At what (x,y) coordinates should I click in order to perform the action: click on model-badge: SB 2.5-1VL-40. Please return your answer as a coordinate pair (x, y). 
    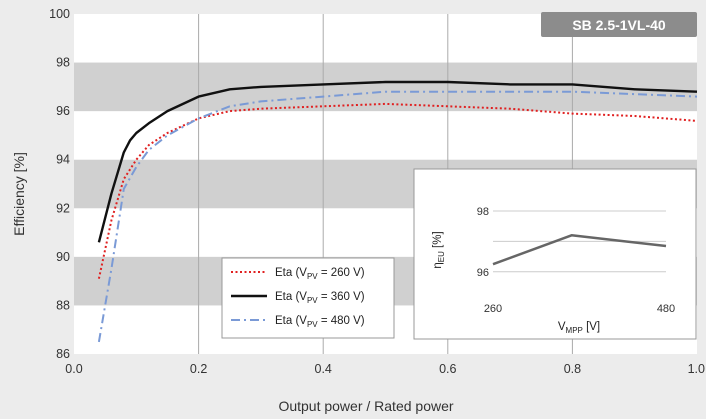
    Looking at the image, I should click on (619, 24).